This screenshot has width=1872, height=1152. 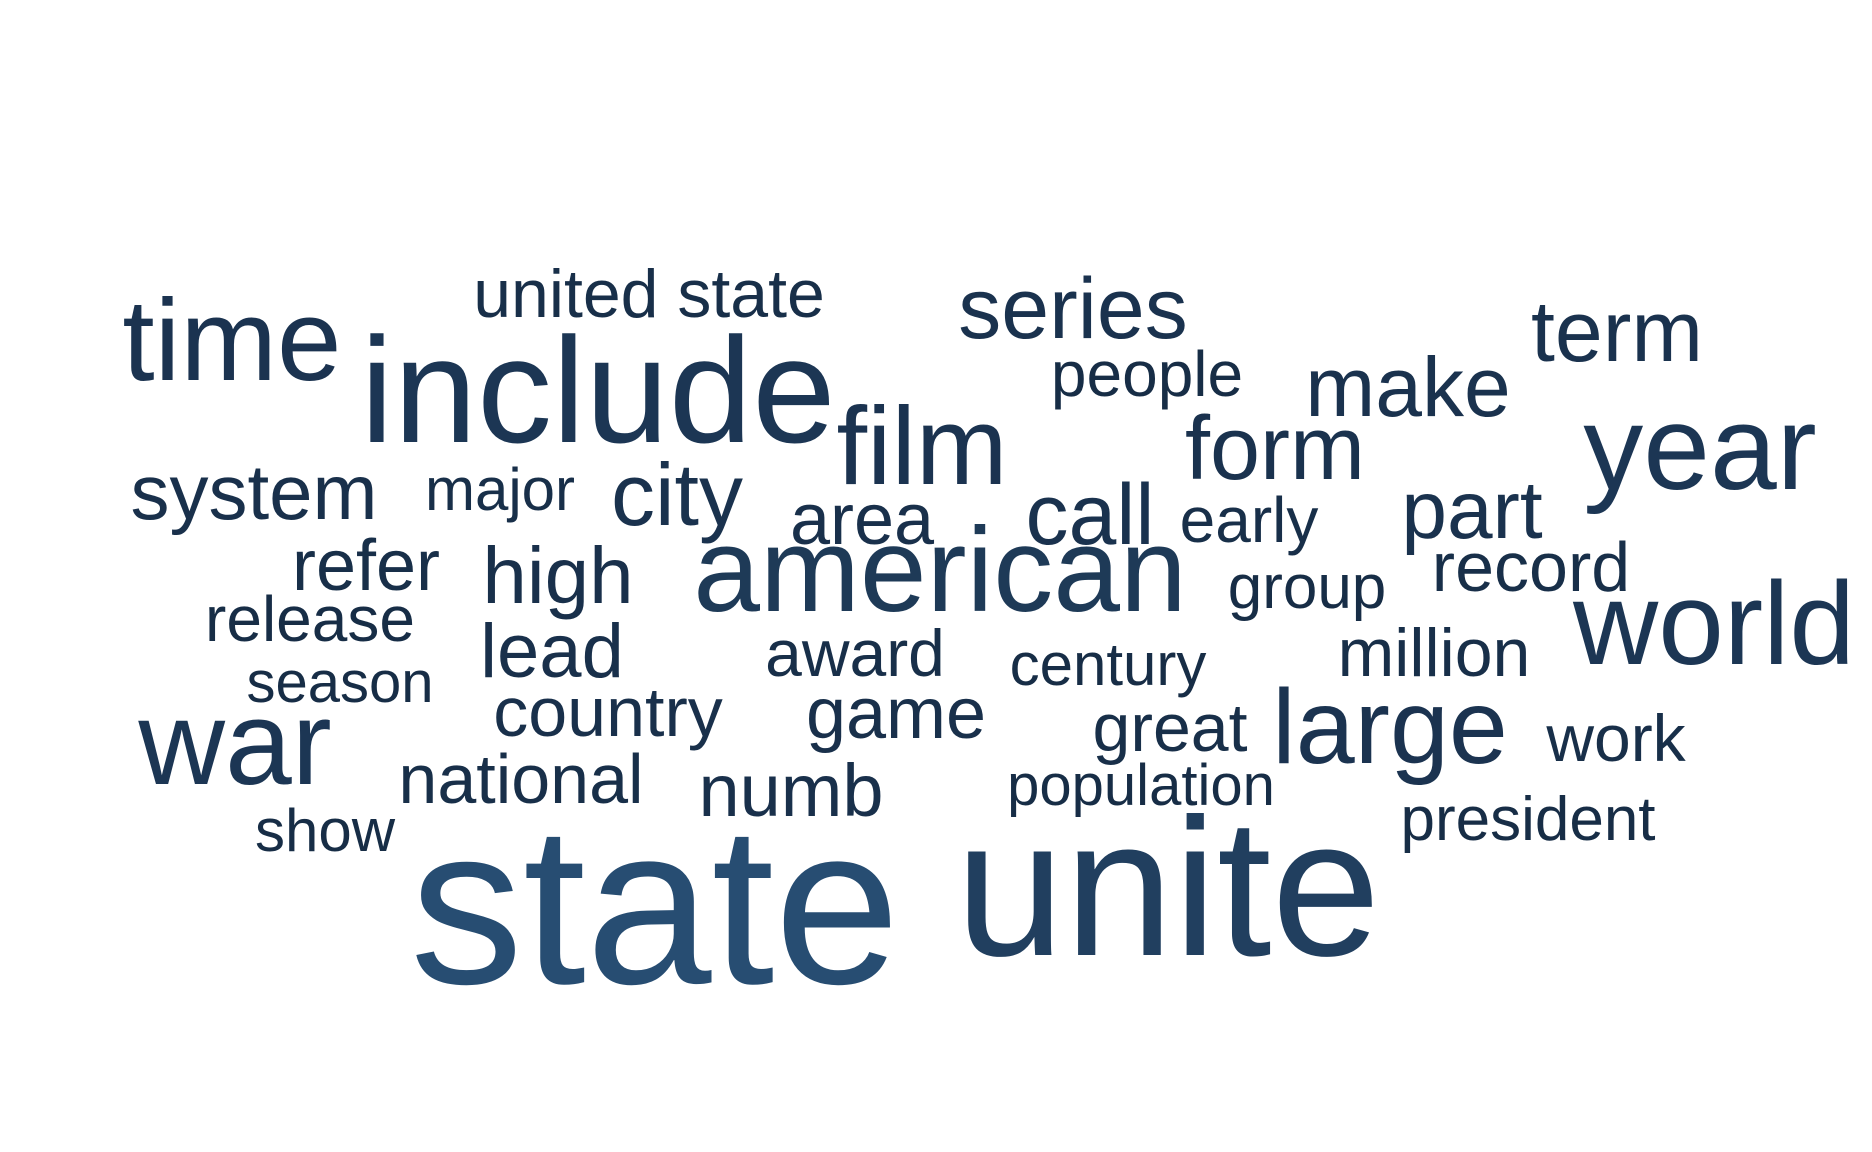 What do you see at coordinates (1170, 728) in the screenshot?
I see `word-great: great` at bounding box center [1170, 728].